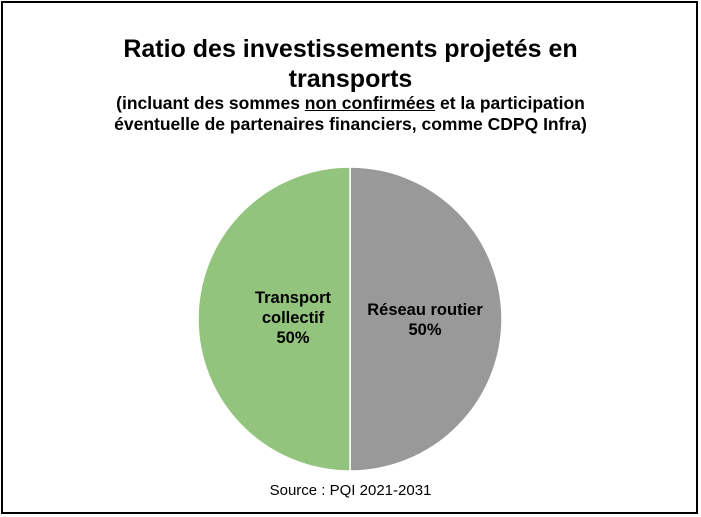  I want to click on subtitle-text-before: (incluant des sommes, so click(210, 103).